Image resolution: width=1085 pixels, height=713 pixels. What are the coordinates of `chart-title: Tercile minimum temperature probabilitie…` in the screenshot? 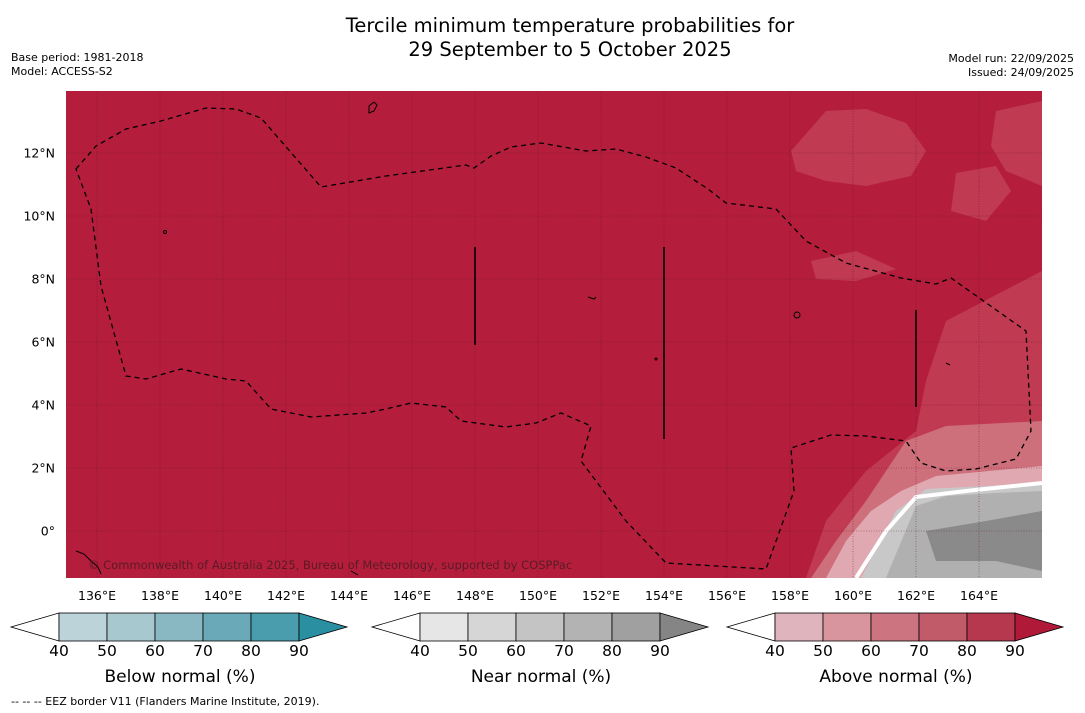 It's located at (570, 38).